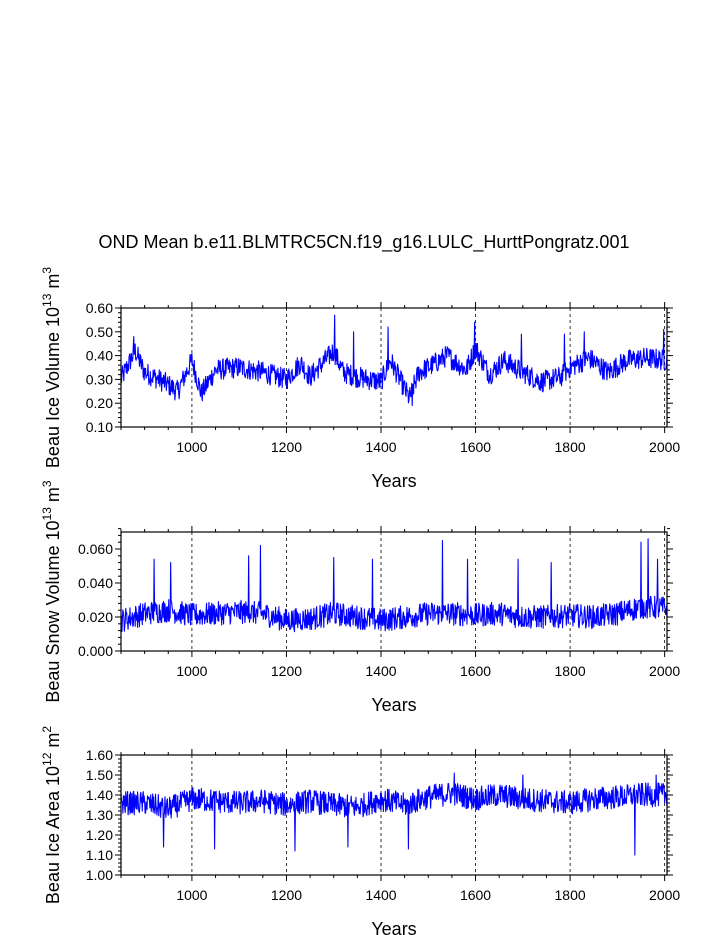 Image resolution: width=723 pixels, height=935 pixels. Describe the element at coordinates (99, 427) in the screenshot. I see `y-tick-label: 0.10` at that location.